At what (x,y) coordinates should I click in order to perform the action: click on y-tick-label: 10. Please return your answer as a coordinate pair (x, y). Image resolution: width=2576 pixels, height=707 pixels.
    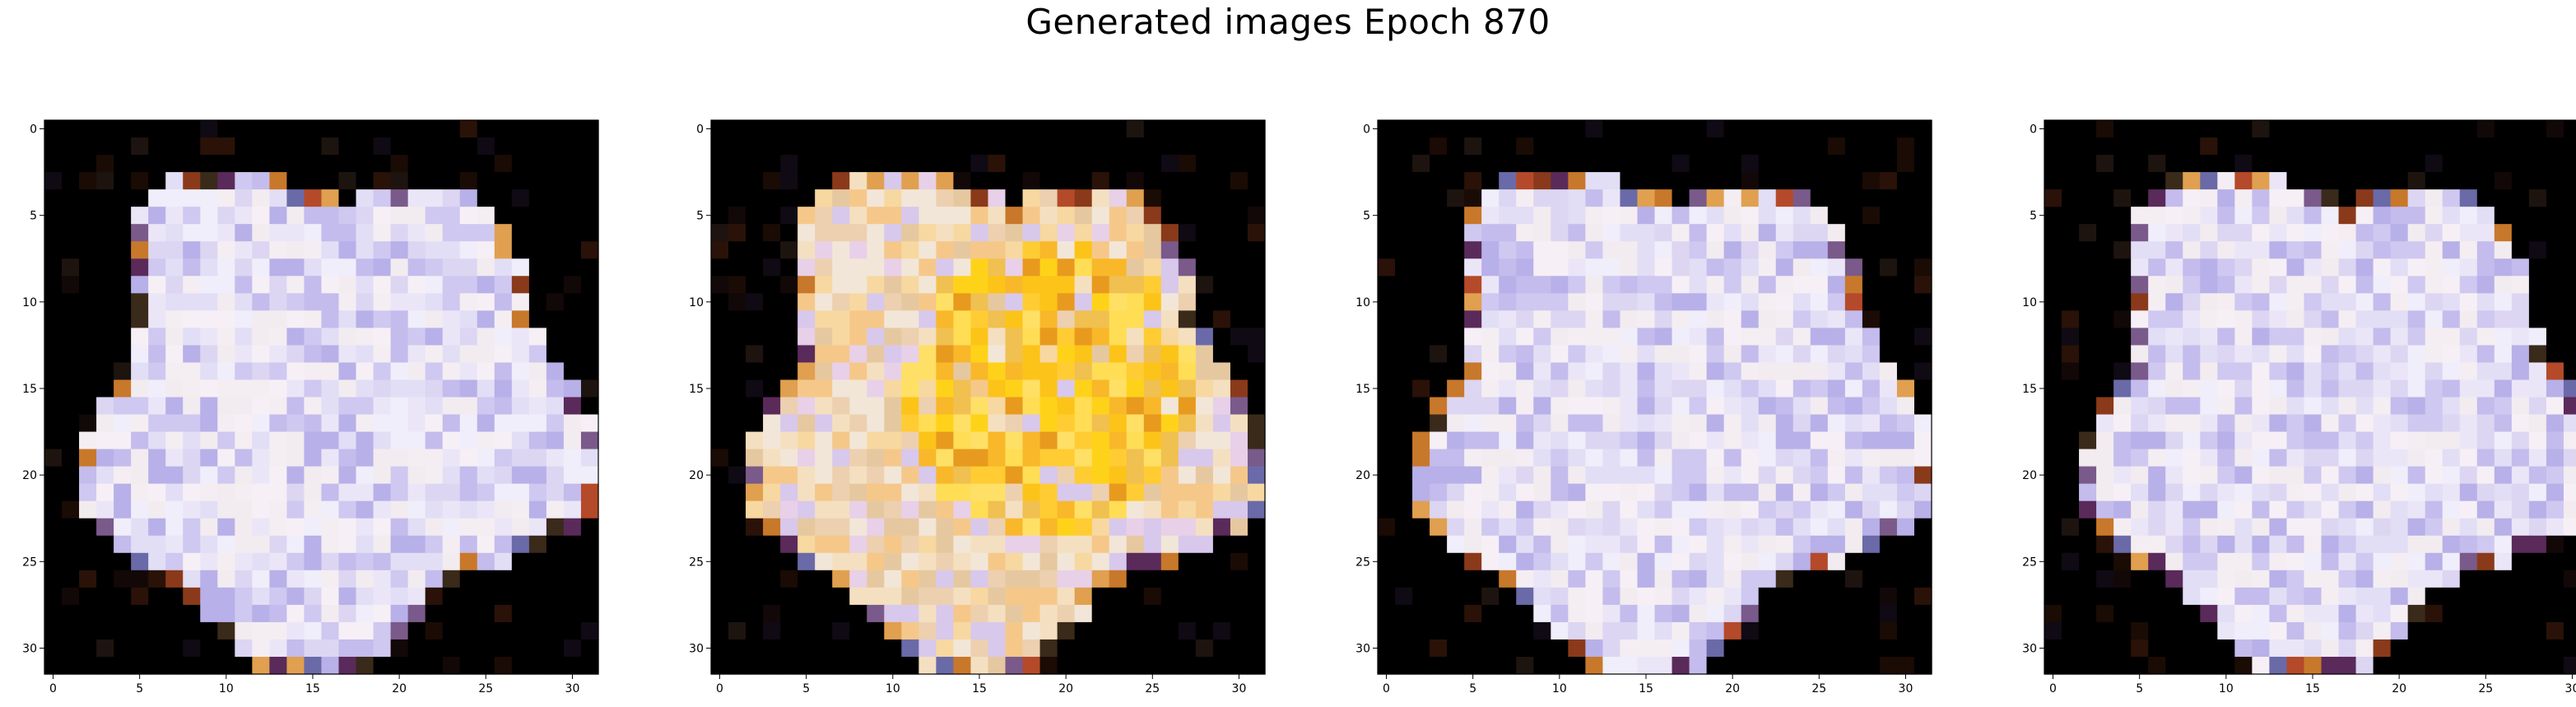
    Looking at the image, I should click on (2029, 303).